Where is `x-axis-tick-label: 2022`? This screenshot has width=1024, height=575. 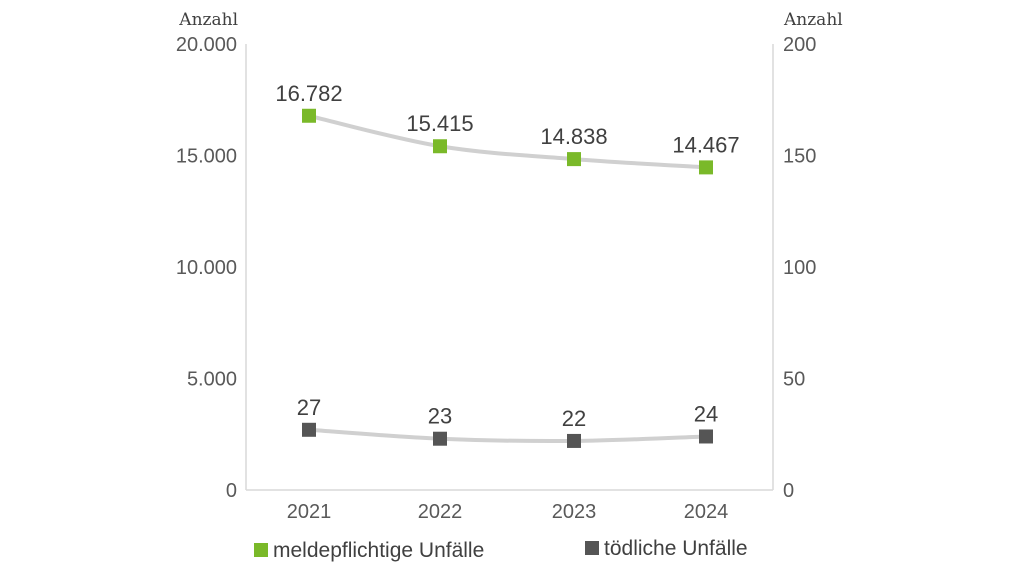
x-axis-tick-label: 2022 is located at coordinates (440, 512).